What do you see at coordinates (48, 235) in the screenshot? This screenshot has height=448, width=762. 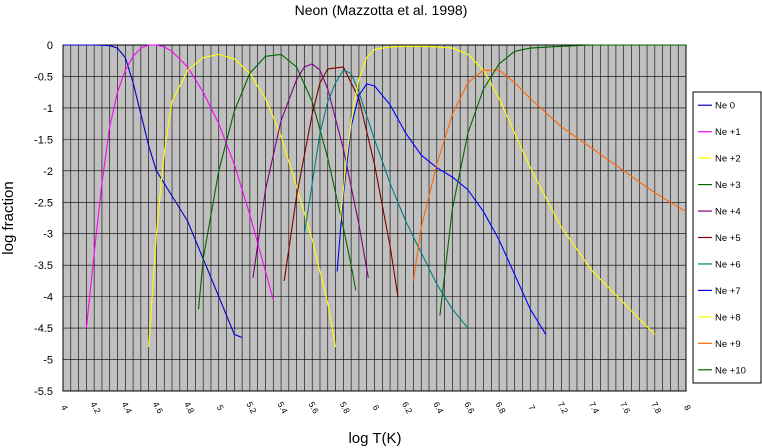 I see `y-tick-label: -3` at bounding box center [48, 235].